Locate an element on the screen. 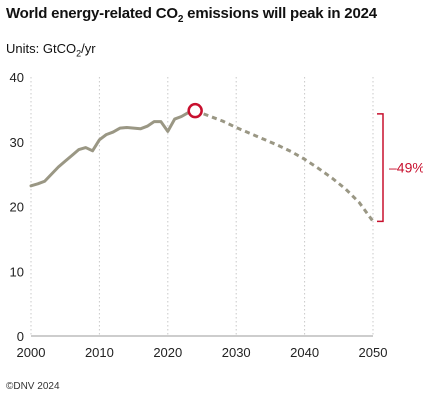  x-tick-label-2030: 2030 is located at coordinates (236, 352).